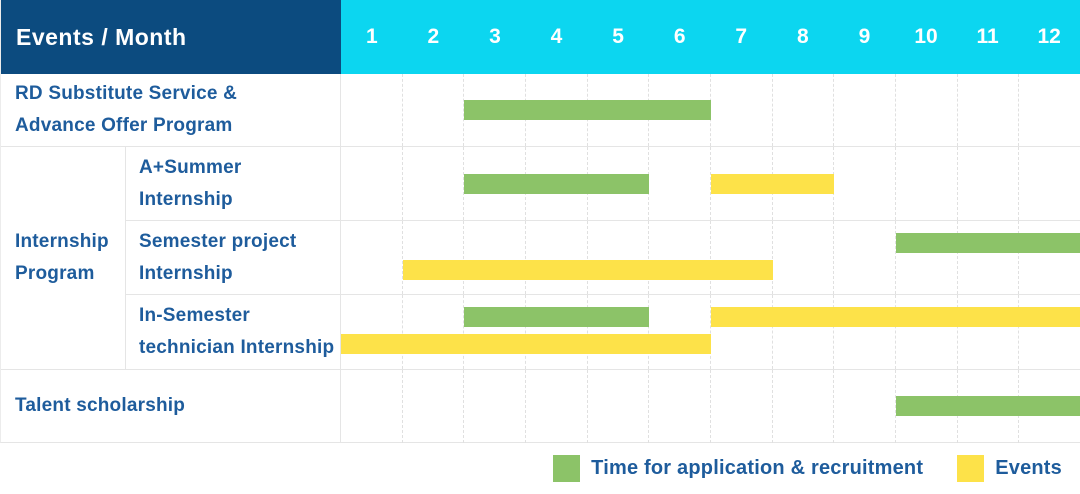 Image resolution: width=1080 pixels, height=494 pixels. I want to click on month-label-7: 7, so click(741, 36).